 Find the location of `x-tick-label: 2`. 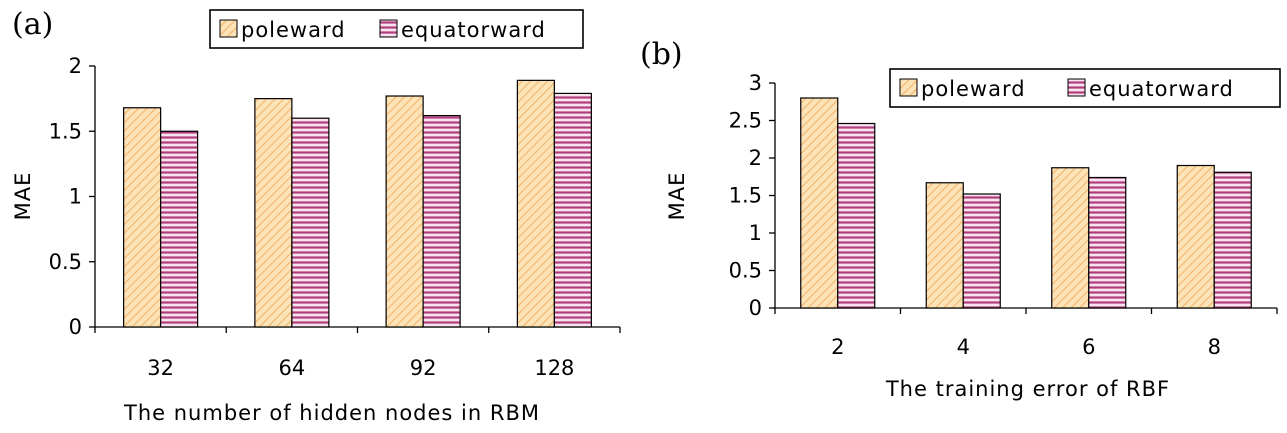

x-tick-label: 2 is located at coordinates (837, 347).